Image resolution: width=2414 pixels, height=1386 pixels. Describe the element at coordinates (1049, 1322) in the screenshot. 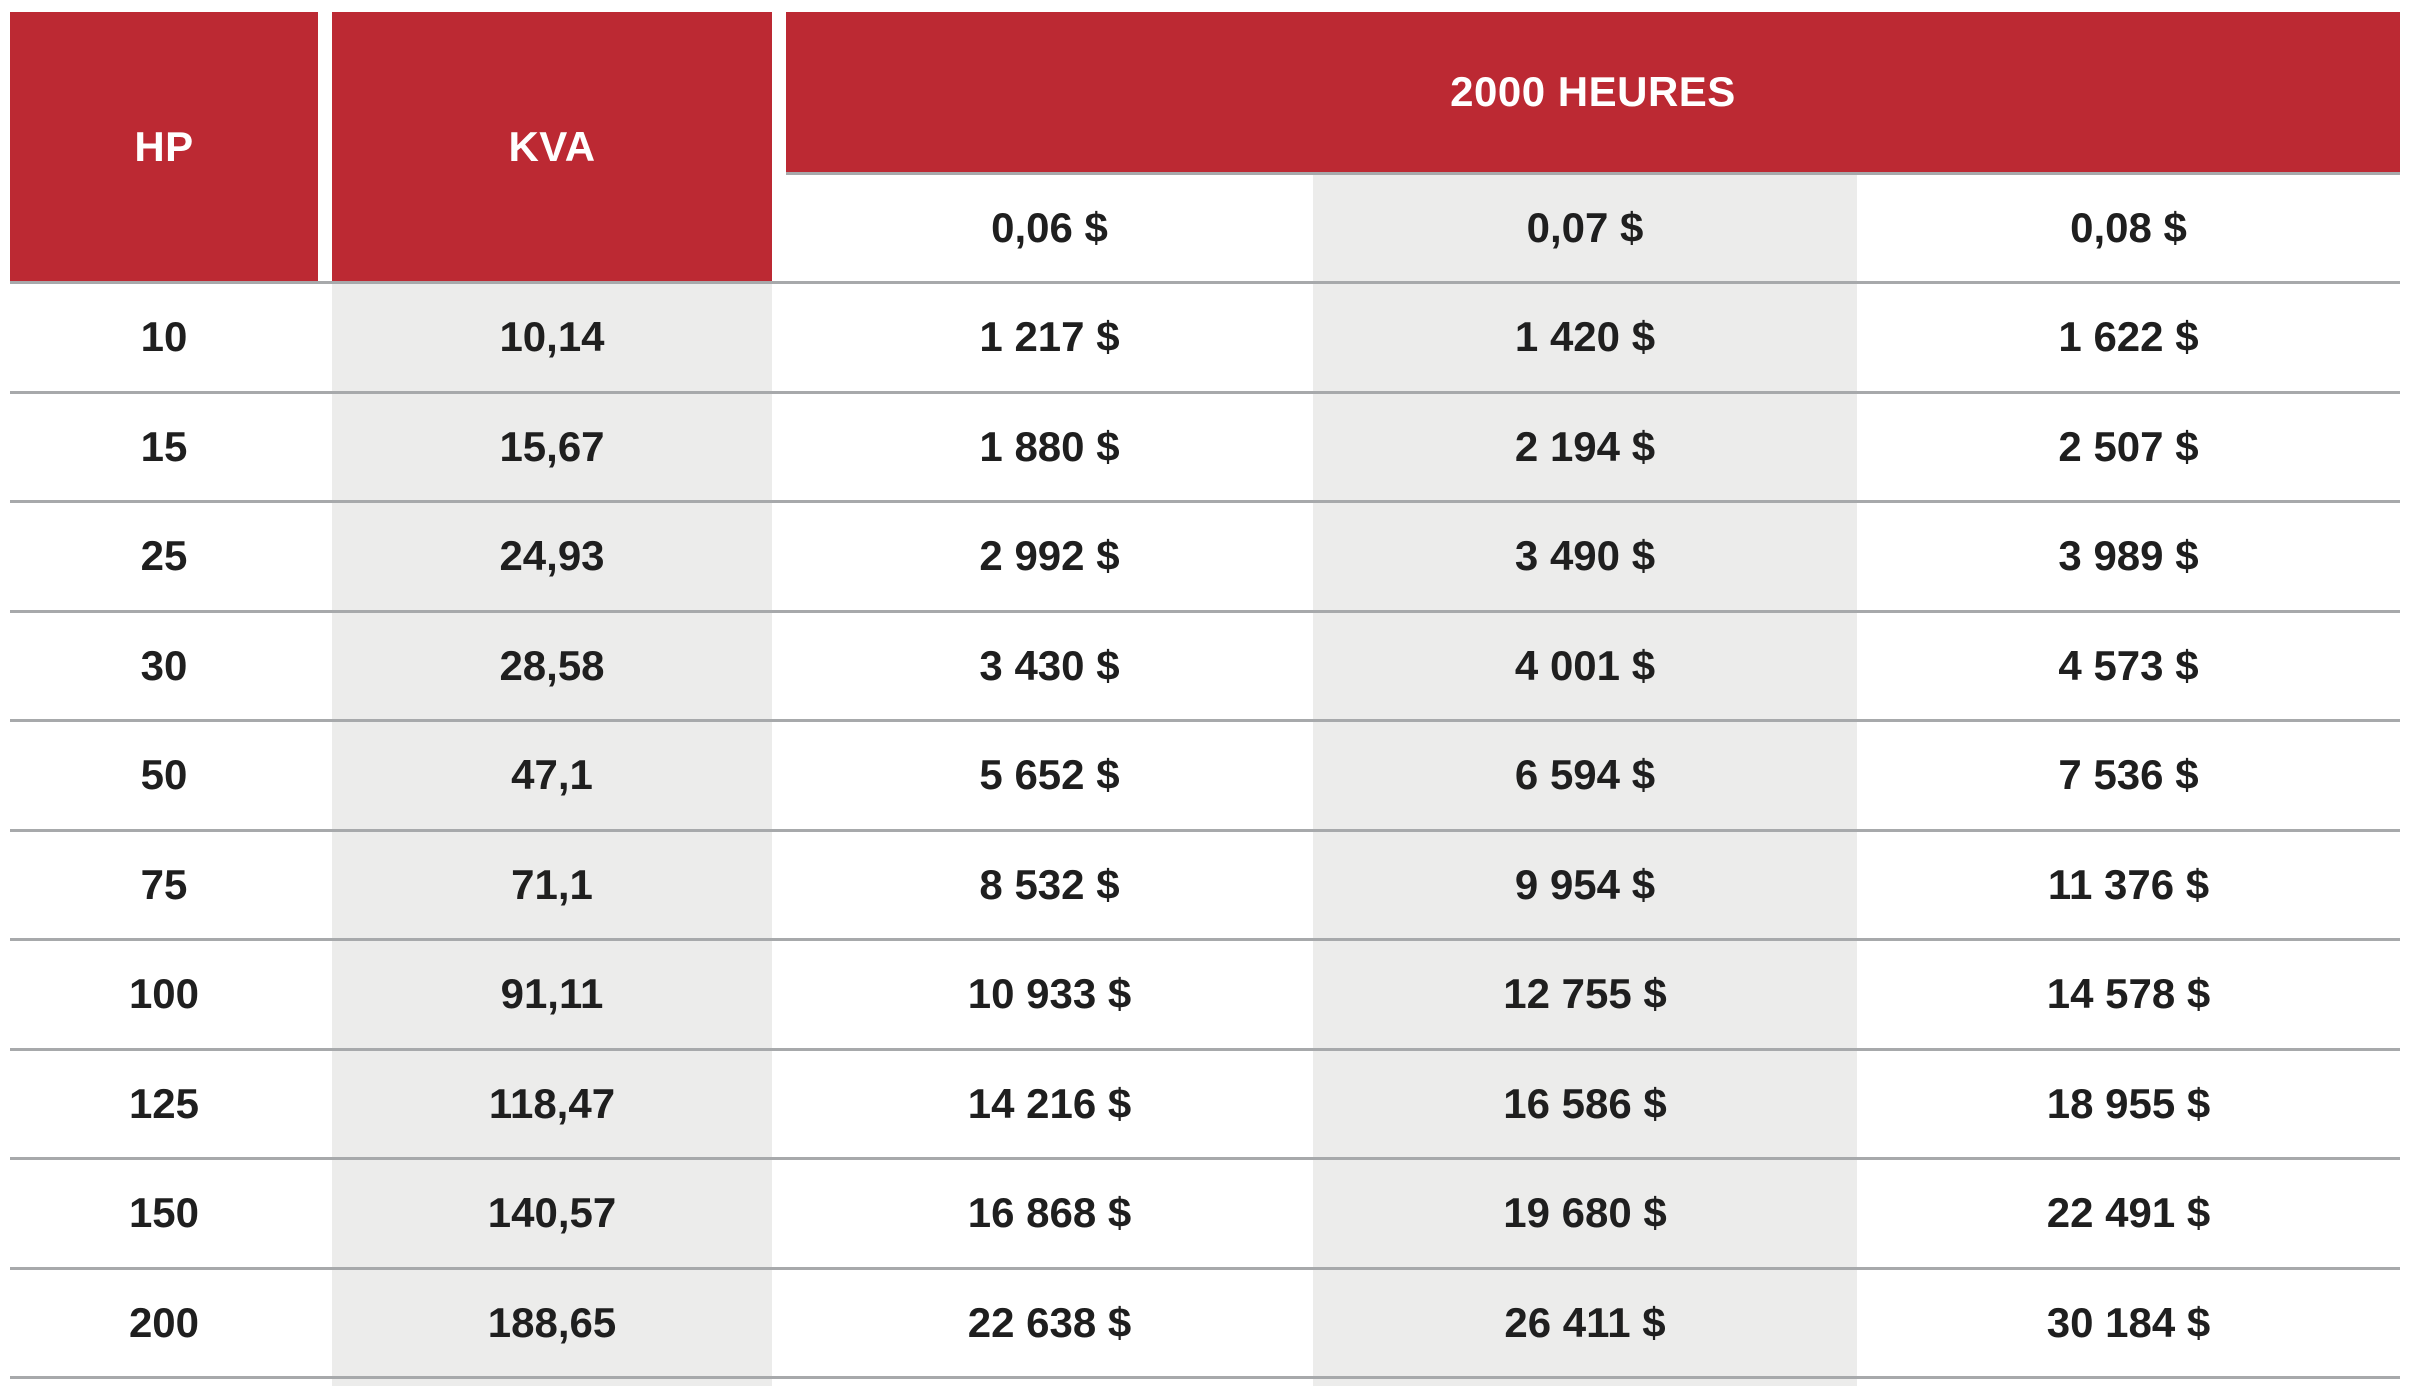

I see `rate-006-cell: 22 638 $` at that location.